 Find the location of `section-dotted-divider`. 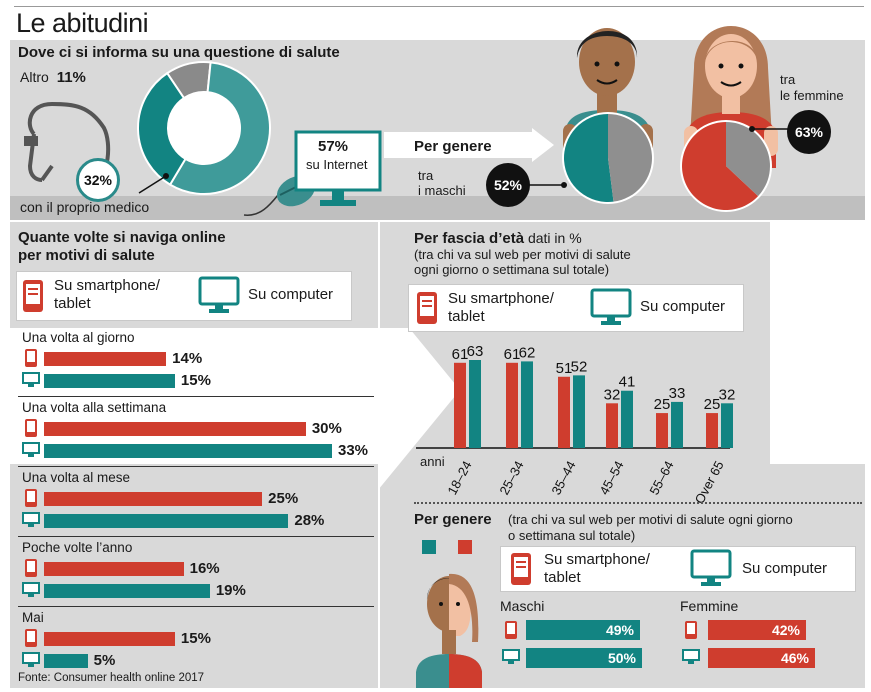

section-dotted-divider is located at coordinates (638, 503).